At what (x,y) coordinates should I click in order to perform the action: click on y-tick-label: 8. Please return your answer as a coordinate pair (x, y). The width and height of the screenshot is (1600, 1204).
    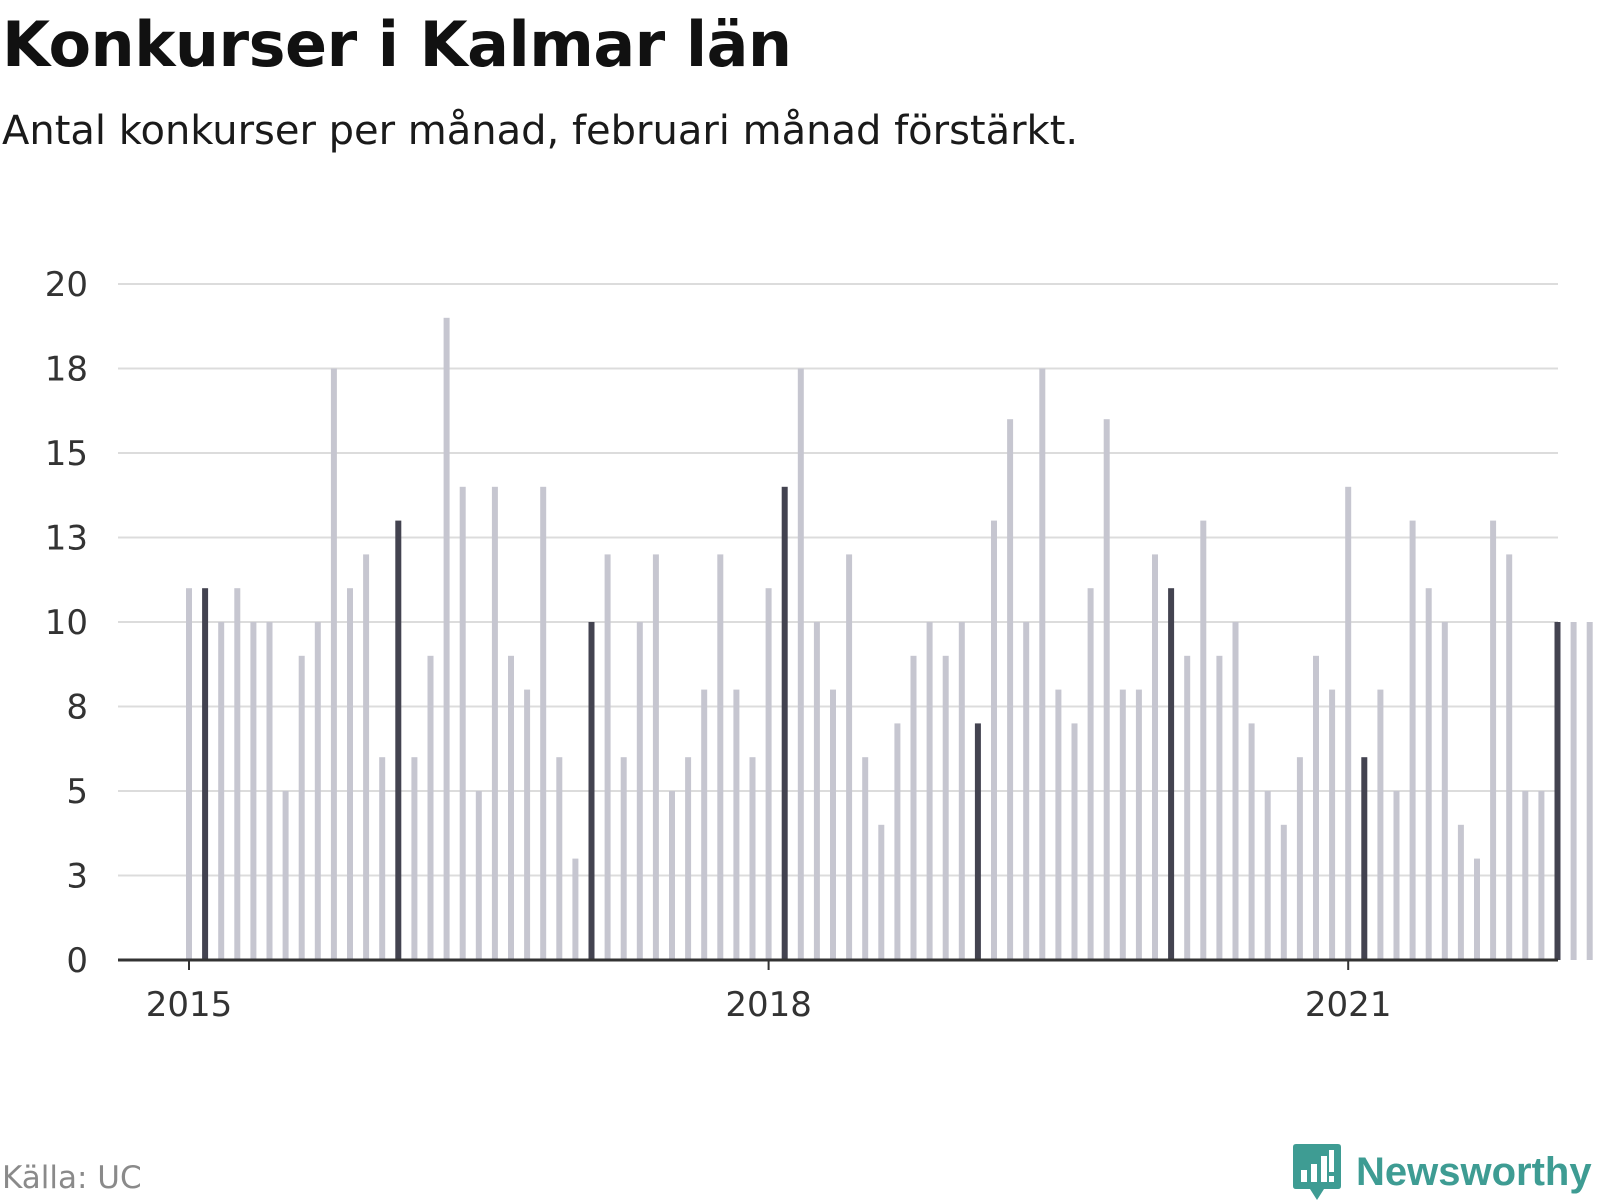
    Looking at the image, I should click on (77, 708).